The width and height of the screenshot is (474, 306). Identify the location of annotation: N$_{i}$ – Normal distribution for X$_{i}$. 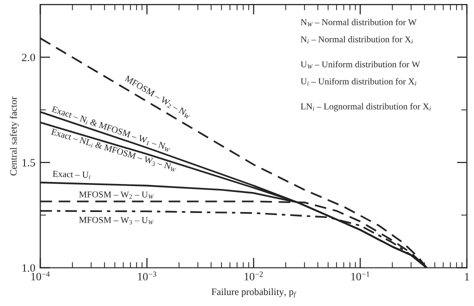
(356, 40).